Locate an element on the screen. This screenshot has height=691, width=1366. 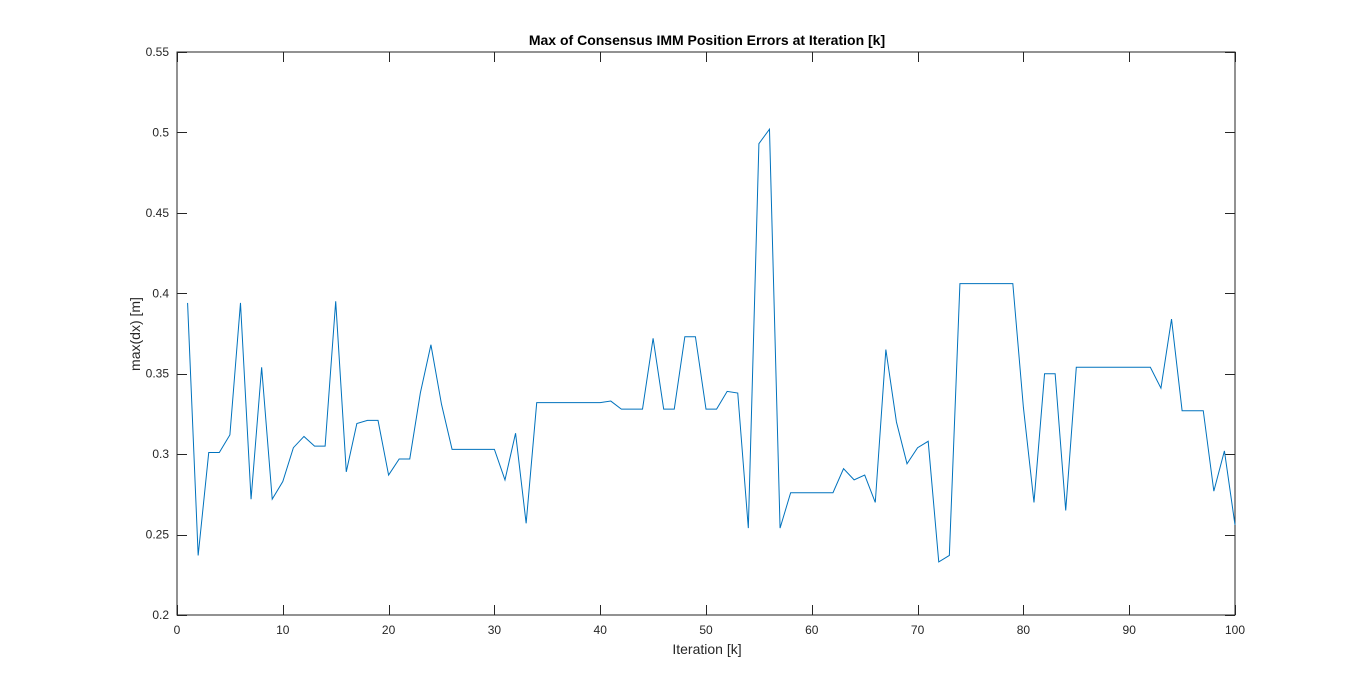
x-tick-label: 100 is located at coordinates (1235, 630).